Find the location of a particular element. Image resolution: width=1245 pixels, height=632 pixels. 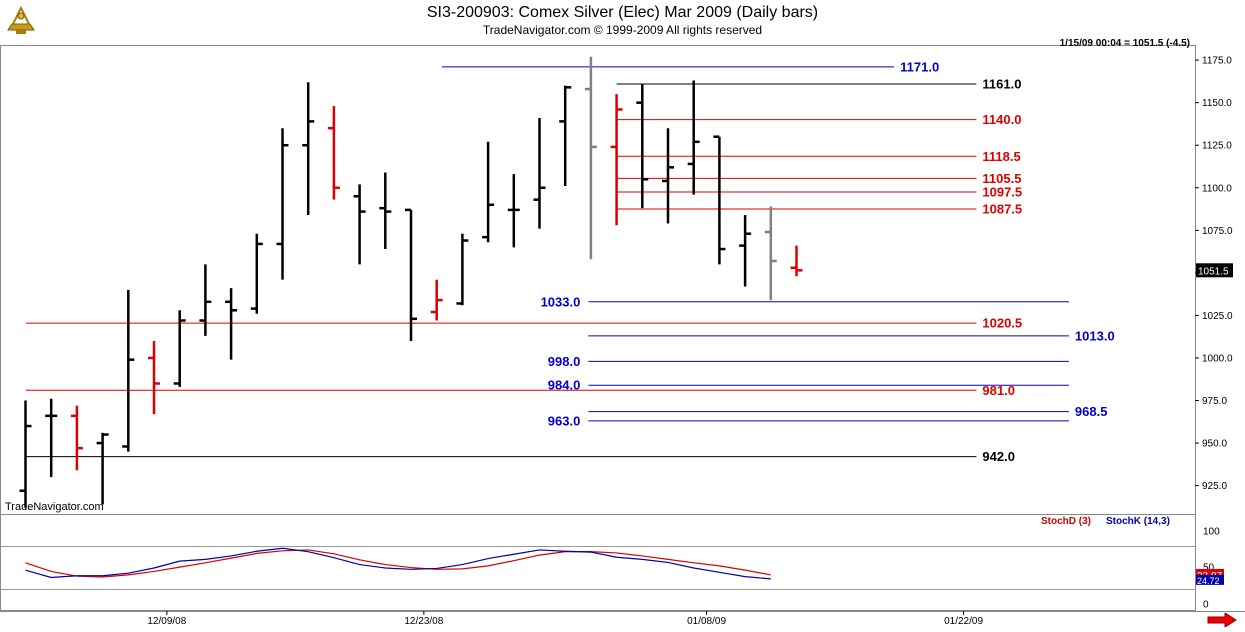

last-price-box is located at coordinates (1214, 270).